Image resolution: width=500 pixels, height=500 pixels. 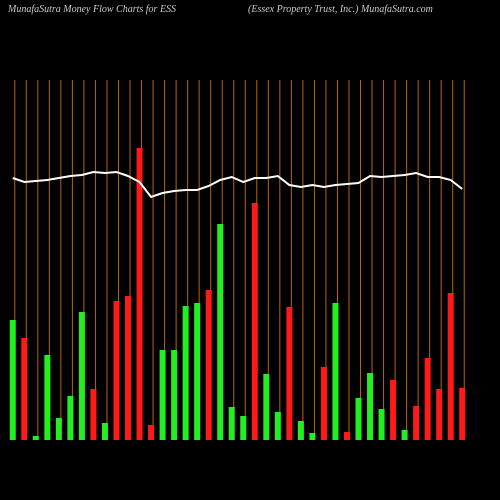 What do you see at coordinates (91, 9) in the screenshot?
I see `chart-title: MunafaSutra Money Flow Charts for ESS` at bounding box center [91, 9].